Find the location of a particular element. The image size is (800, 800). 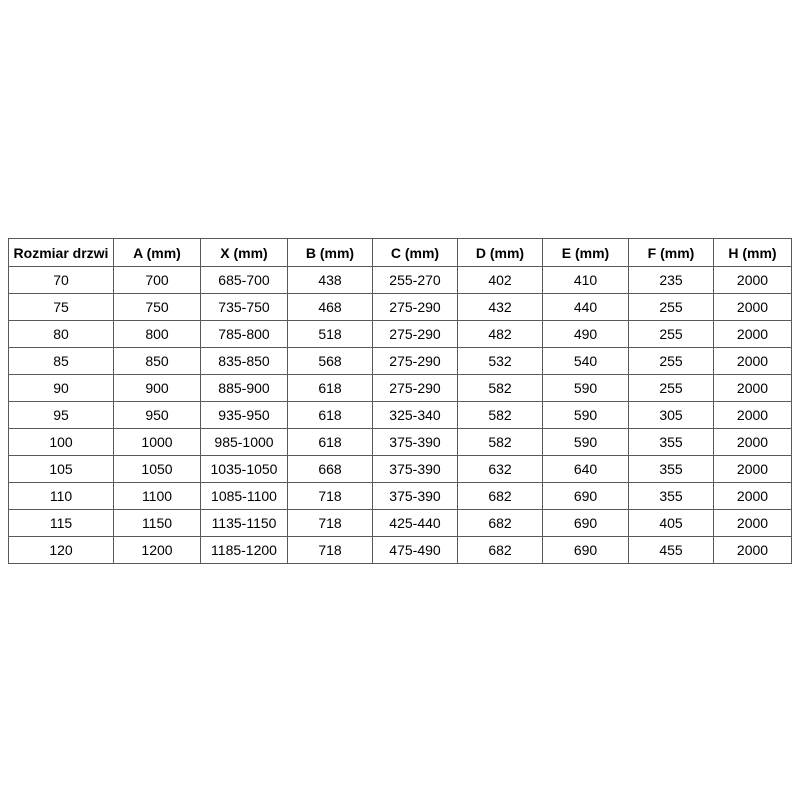

table-cell: 685-700 is located at coordinates (244, 280).